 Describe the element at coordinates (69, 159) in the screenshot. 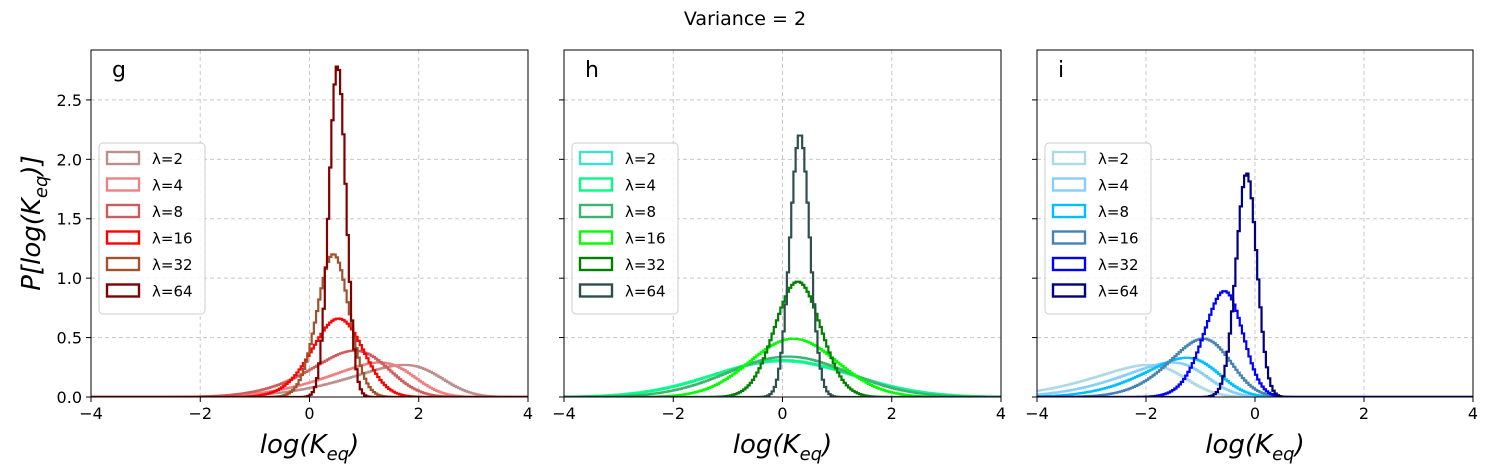

I see `y-tick-label: 2.0` at that location.